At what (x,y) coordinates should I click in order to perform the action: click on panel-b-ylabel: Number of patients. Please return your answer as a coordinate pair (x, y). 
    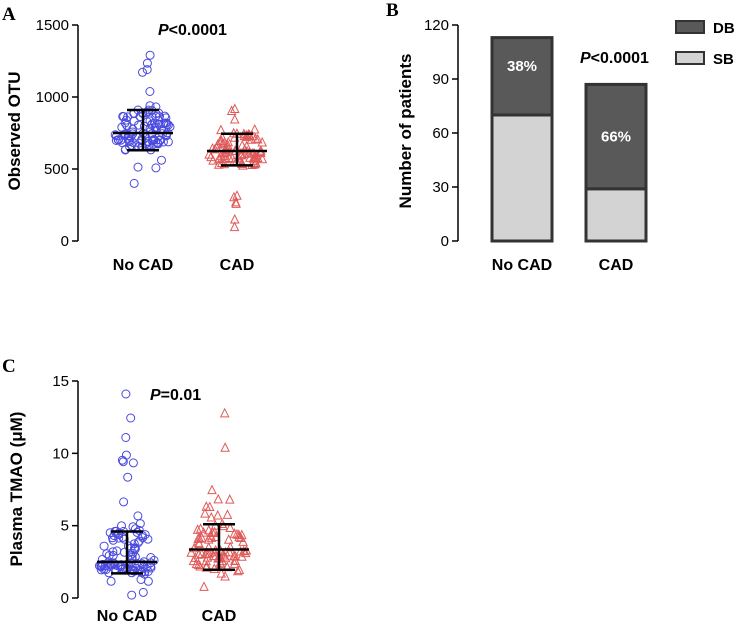
    Looking at the image, I should click on (405, 131).